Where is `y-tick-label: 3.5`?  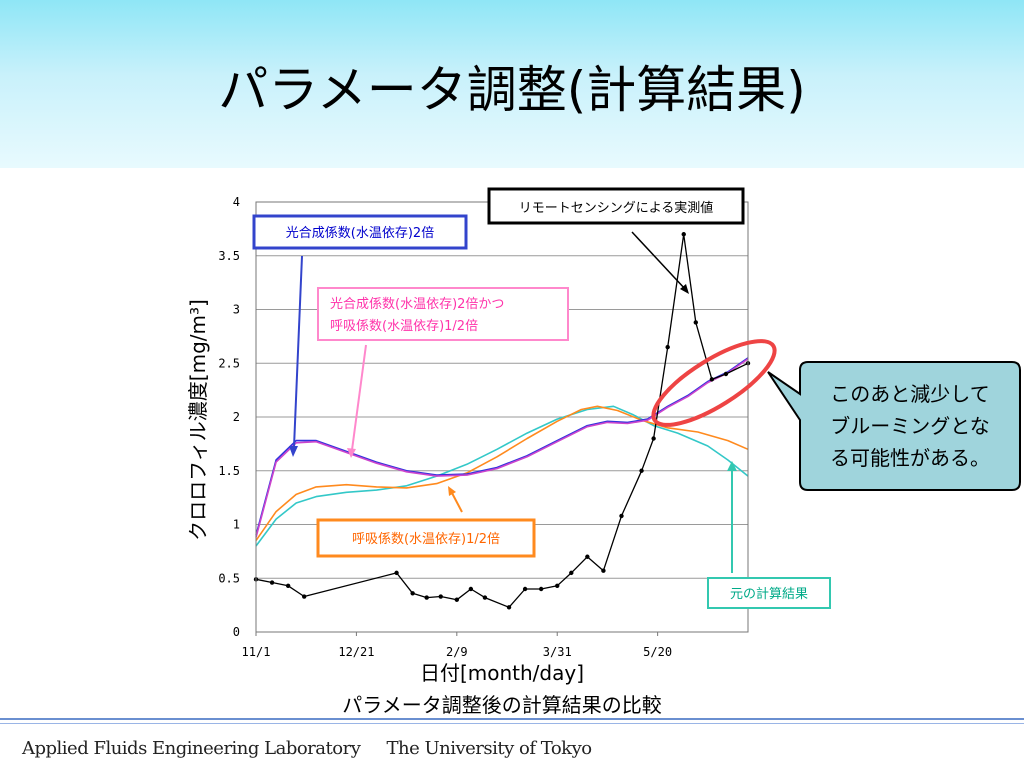 y-tick-label: 3.5 is located at coordinates (229, 256).